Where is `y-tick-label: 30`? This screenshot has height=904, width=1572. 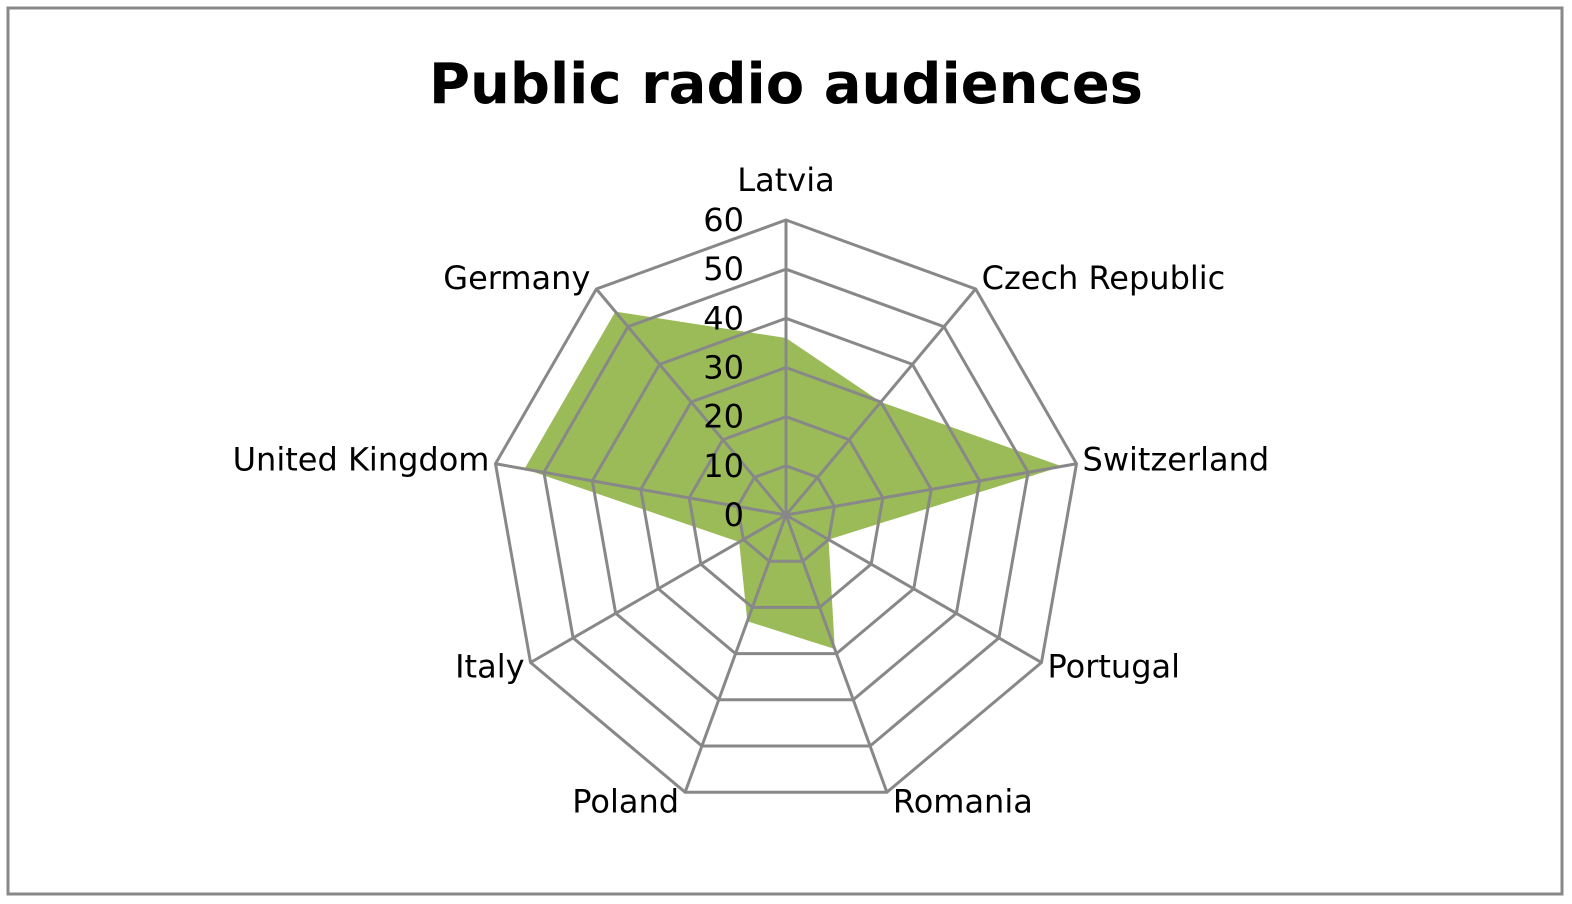
y-tick-label: 30 is located at coordinates (723, 368).